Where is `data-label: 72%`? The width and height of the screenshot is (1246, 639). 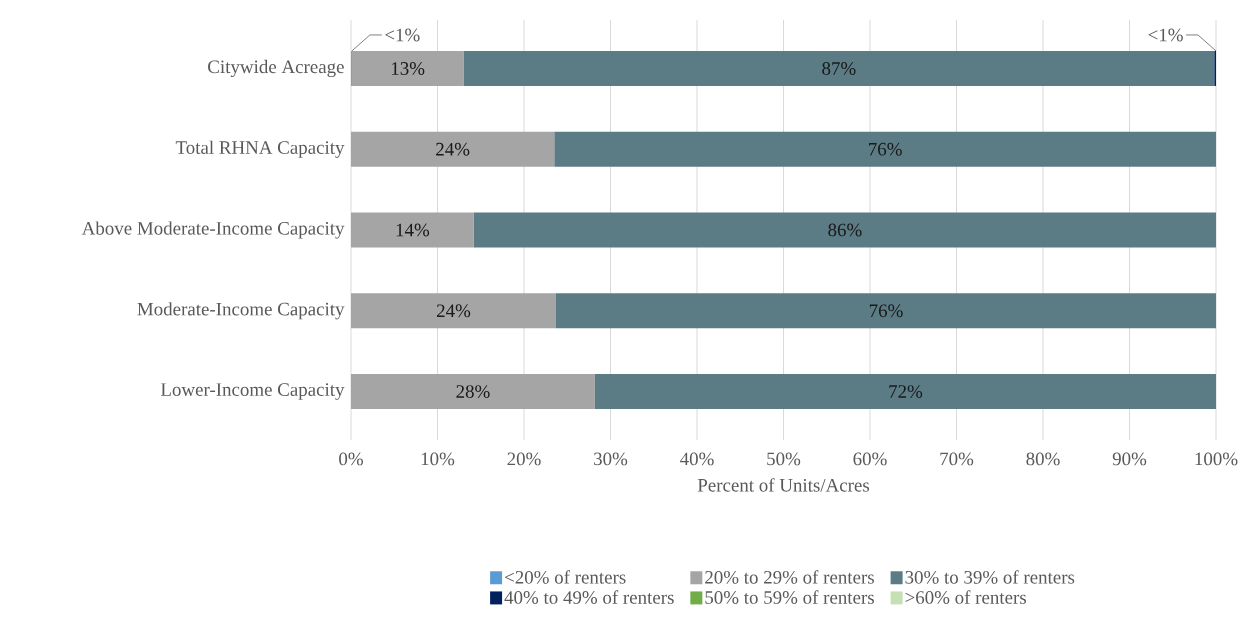 data-label: 72% is located at coordinates (906, 391).